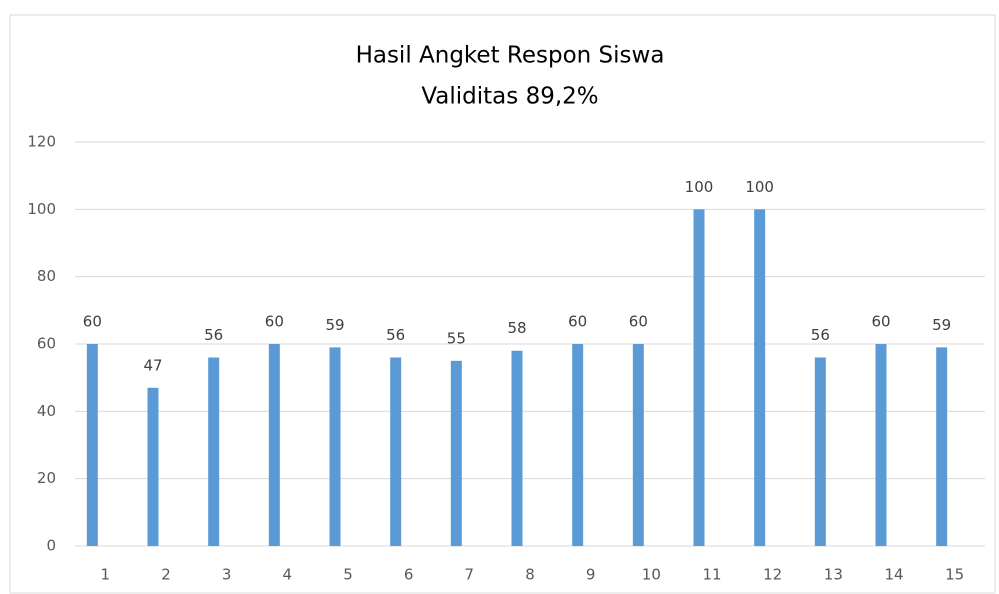 The width and height of the screenshot is (999, 594). What do you see at coordinates (893, 575) in the screenshot?
I see `x-tick-label: 14` at bounding box center [893, 575].